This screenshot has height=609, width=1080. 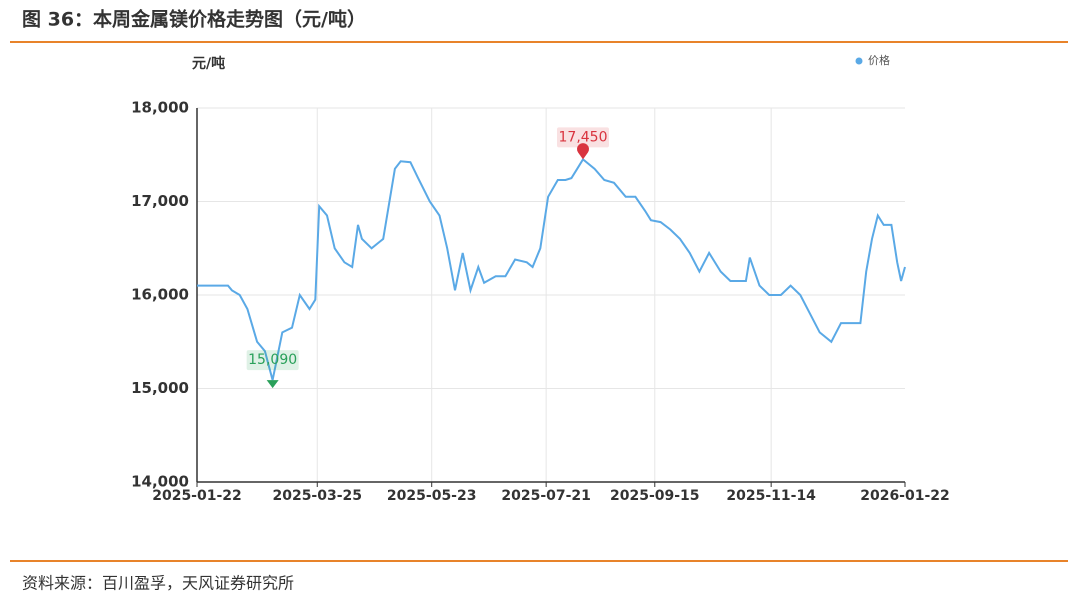 What do you see at coordinates (158, 583) in the screenshot?
I see `source: 资料来源：百川盈孚，天风证券研究所` at bounding box center [158, 583].